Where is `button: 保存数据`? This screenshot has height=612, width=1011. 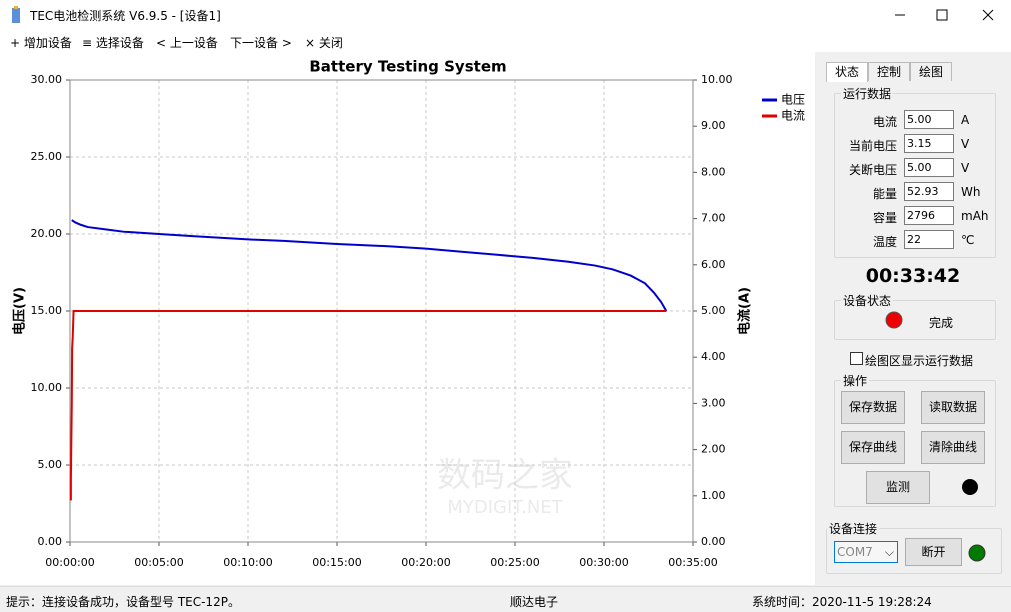
button: 保存数据 is located at coordinates (873, 407).